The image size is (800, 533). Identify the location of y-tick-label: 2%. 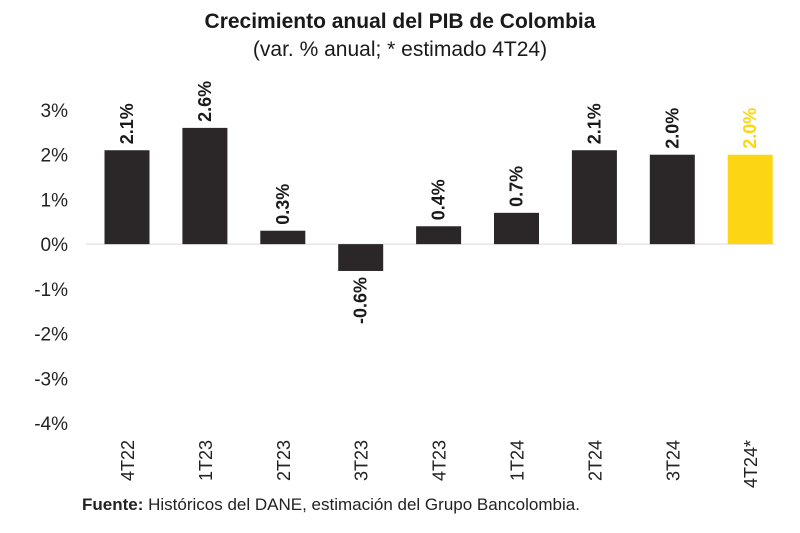
(55, 156).